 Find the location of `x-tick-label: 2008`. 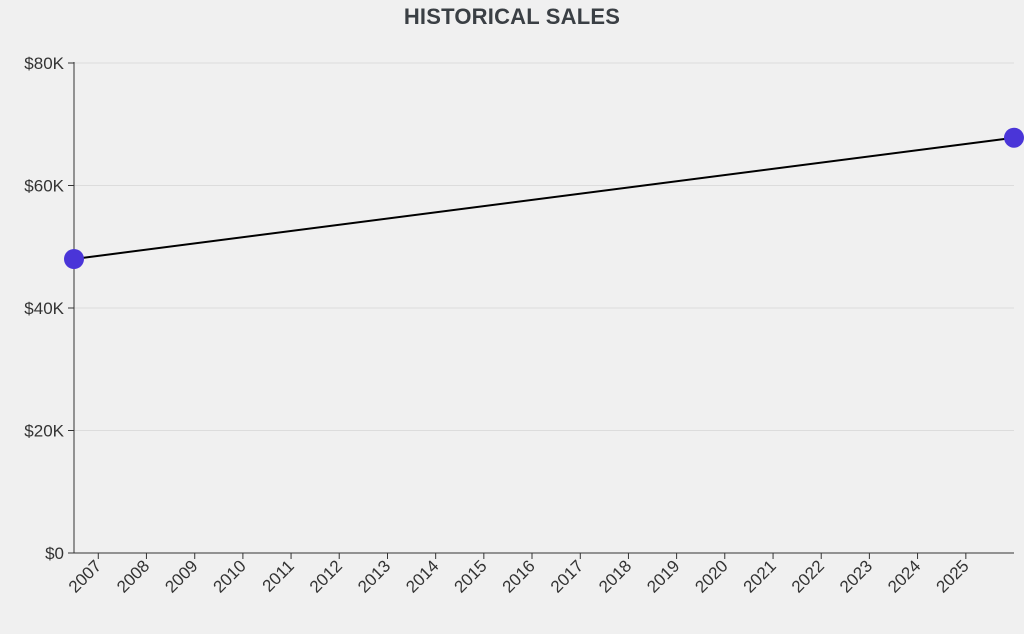

x-tick-label: 2008 is located at coordinates (133, 576).